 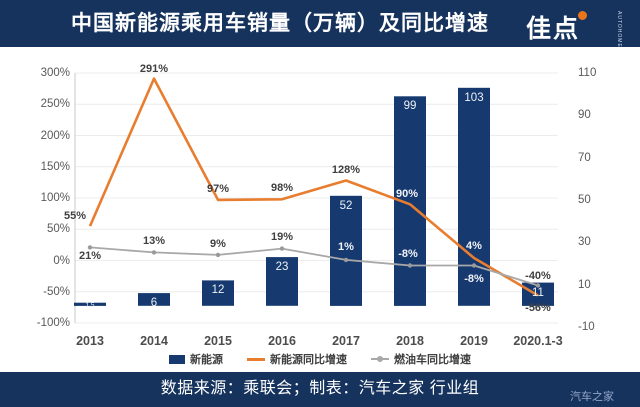 What do you see at coordinates (206, 360) in the screenshot?
I see `legend-label: 新能源` at bounding box center [206, 360].